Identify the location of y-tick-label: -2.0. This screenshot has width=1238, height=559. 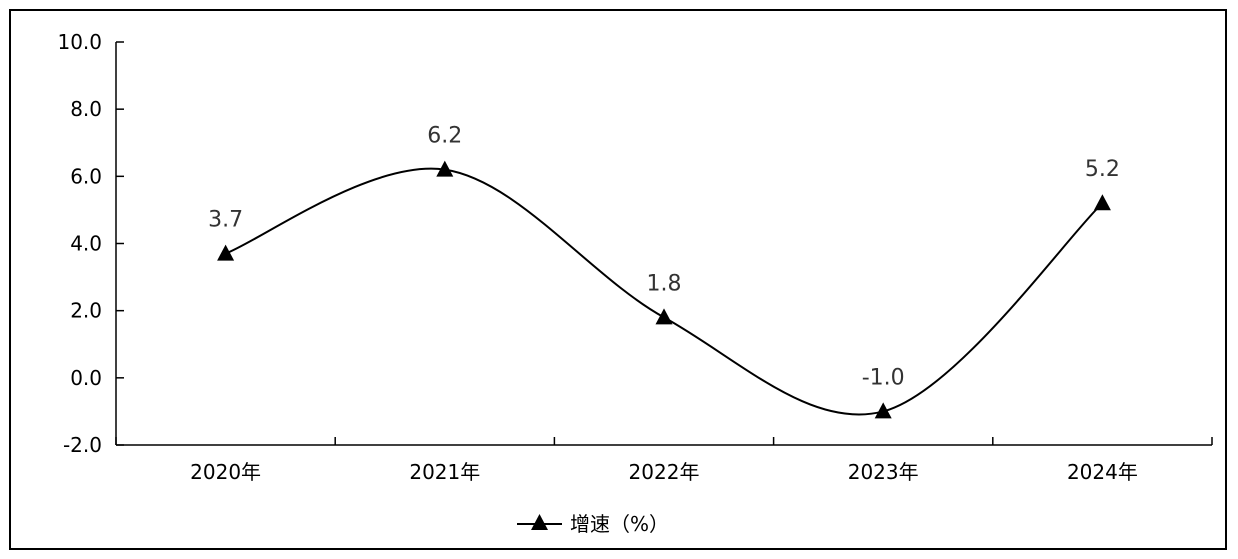
(82, 445).